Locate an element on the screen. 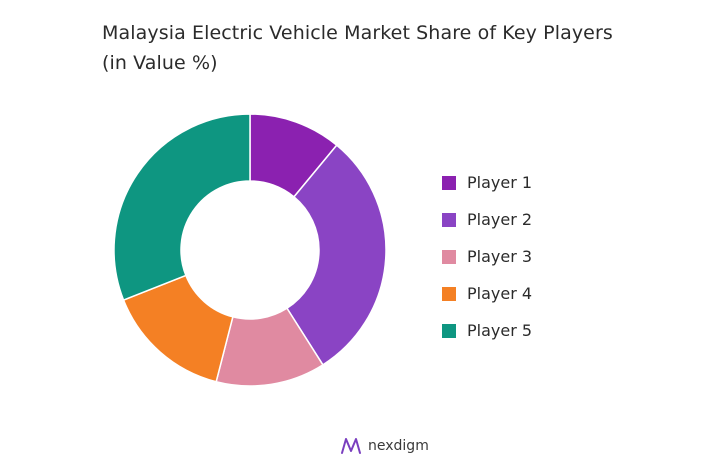 This screenshot has width=721, height=466. legend-item-player-5: Player 5 is located at coordinates (487, 330).